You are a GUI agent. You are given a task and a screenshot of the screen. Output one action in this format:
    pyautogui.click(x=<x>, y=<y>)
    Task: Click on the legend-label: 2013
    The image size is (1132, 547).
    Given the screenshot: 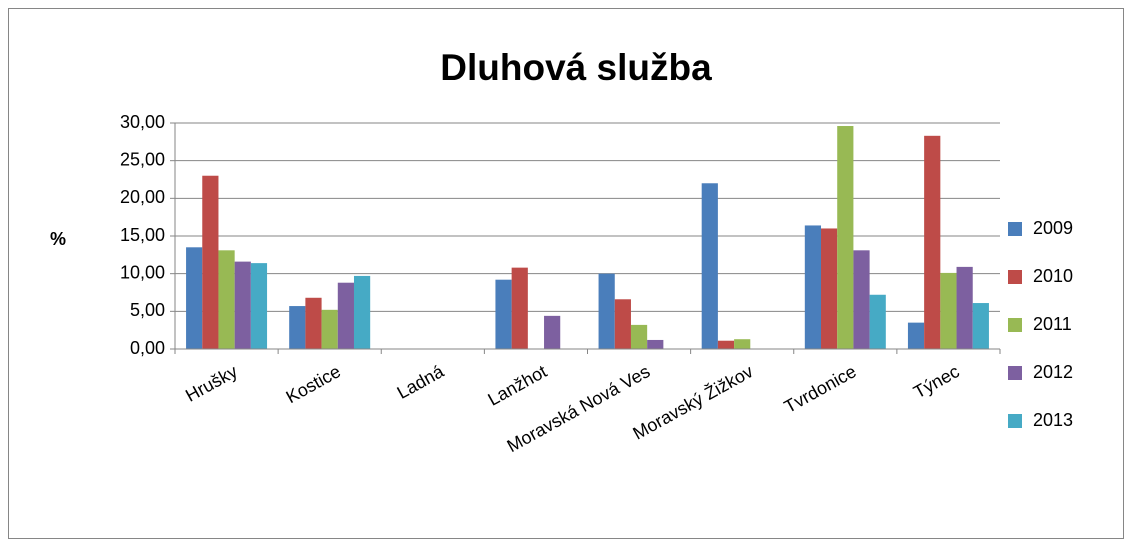 What is the action you would take?
    pyautogui.click(x=1053, y=420)
    